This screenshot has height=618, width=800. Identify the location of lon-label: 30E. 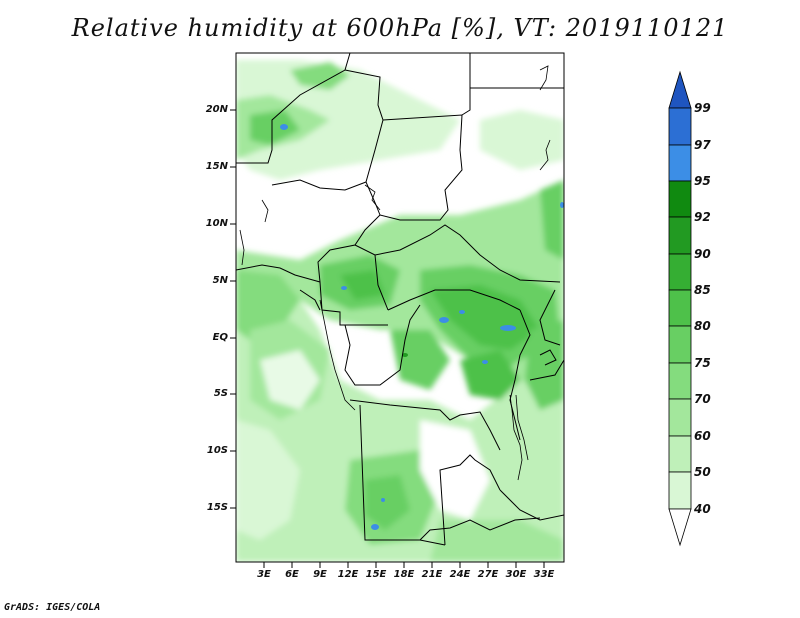
(516, 574).